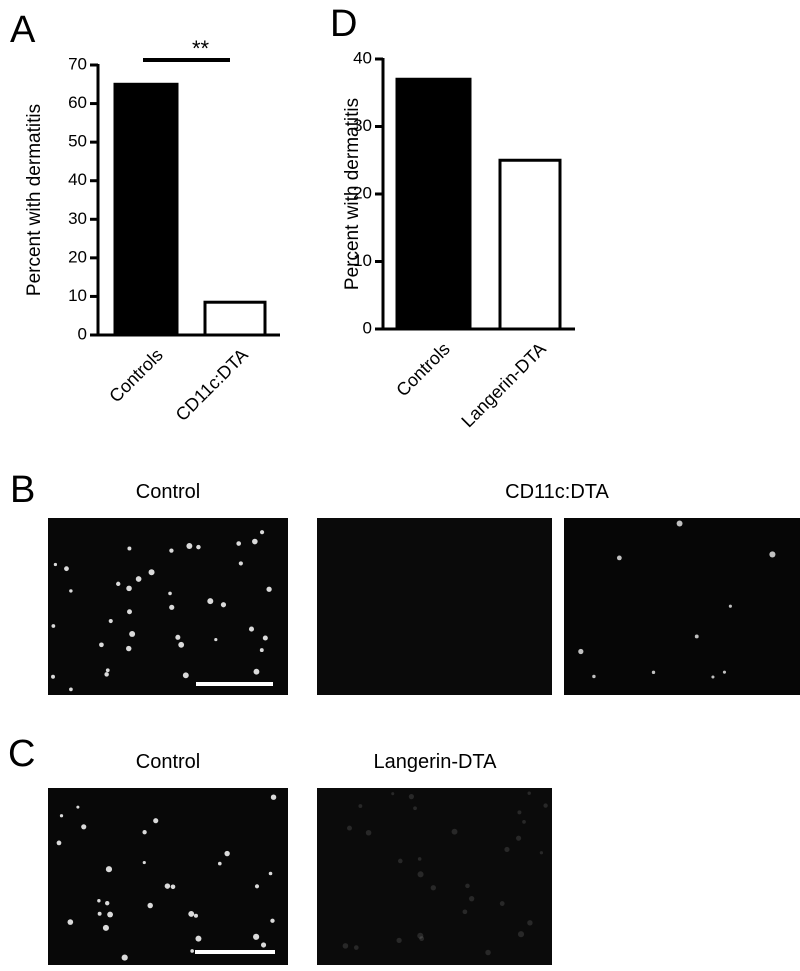 This screenshot has height=971, width=800. What do you see at coordinates (343, 24) in the screenshot?
I see `panel-label: D` at bounding box center [343, 24].